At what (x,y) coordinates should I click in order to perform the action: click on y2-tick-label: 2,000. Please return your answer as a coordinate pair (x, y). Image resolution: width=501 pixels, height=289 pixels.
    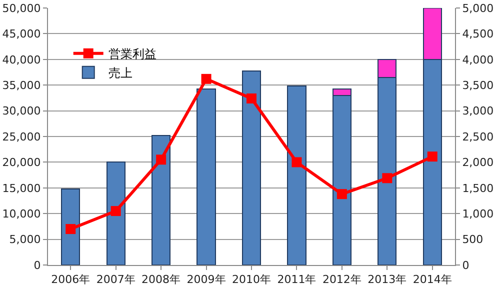
    Looking at the image, I should click on (478, 163).